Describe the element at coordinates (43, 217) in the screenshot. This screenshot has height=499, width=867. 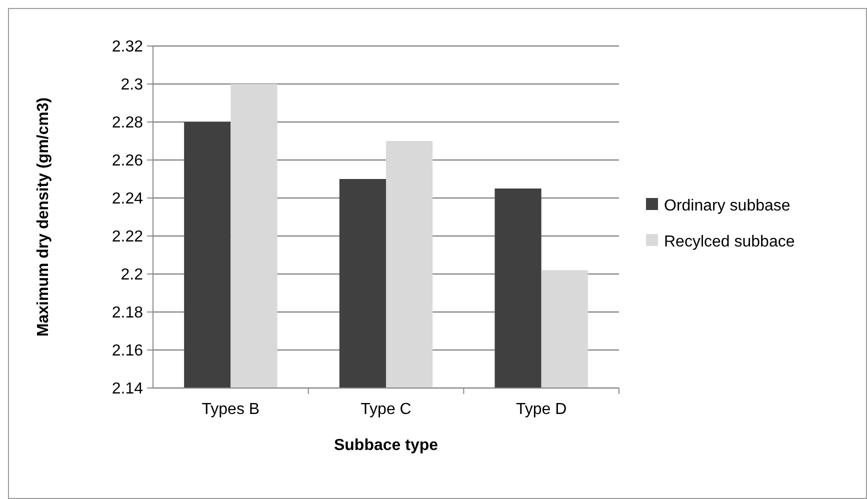
I see `y-axis-title: Maximum dry density (gm/cm3)` at that location.